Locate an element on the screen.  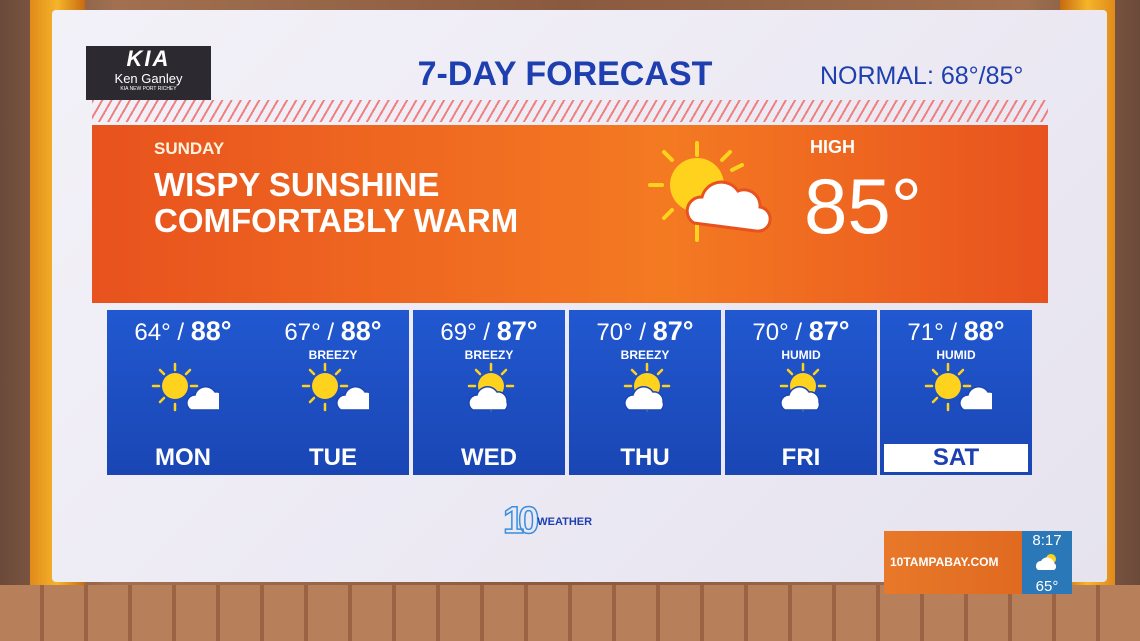
studio-floor is located at coordinates (570, 613).